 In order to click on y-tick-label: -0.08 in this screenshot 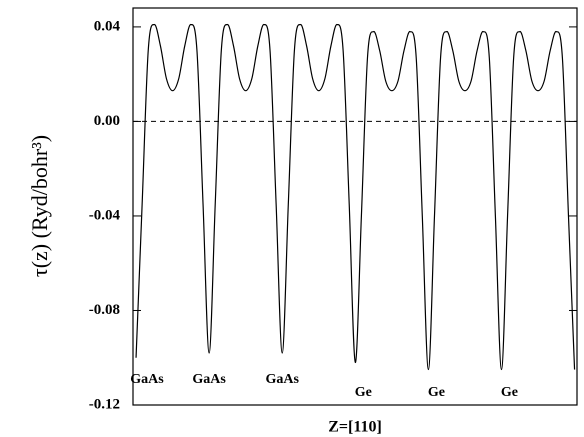, I will do `click(104, 310)`.